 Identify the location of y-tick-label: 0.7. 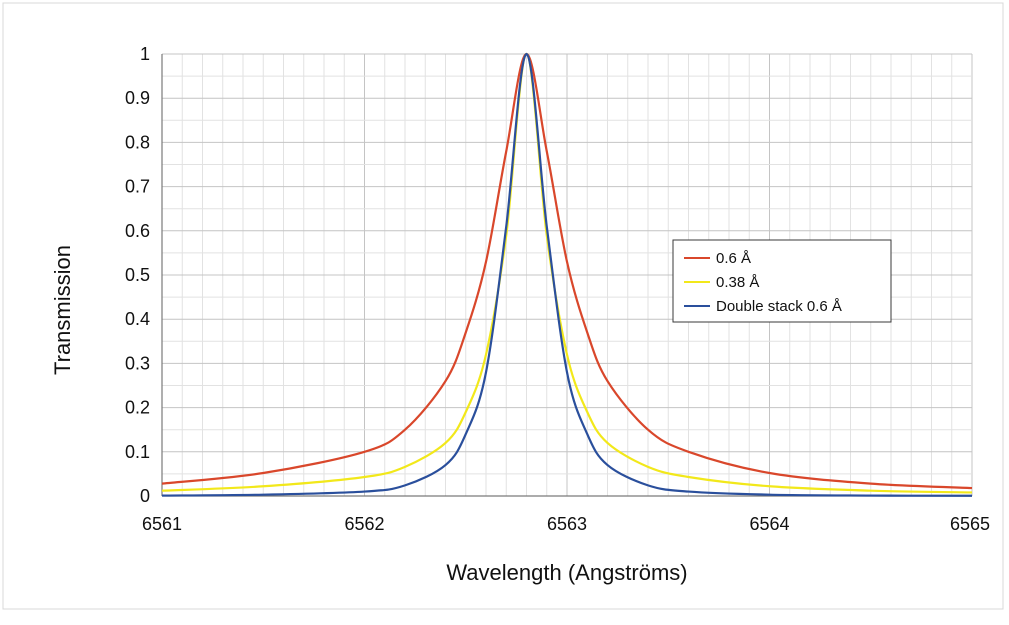
(137, 187).